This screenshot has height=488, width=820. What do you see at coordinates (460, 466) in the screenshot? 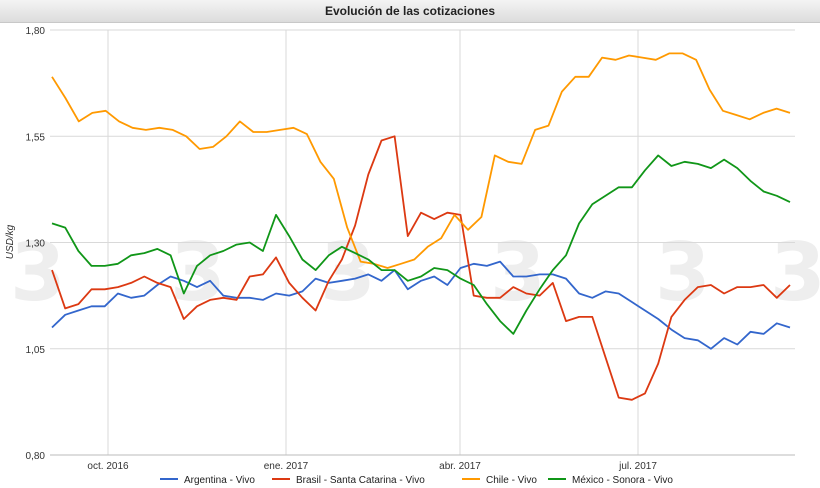
I see `x-tick-label: abr. 2017` at bounding box center [460, 466].